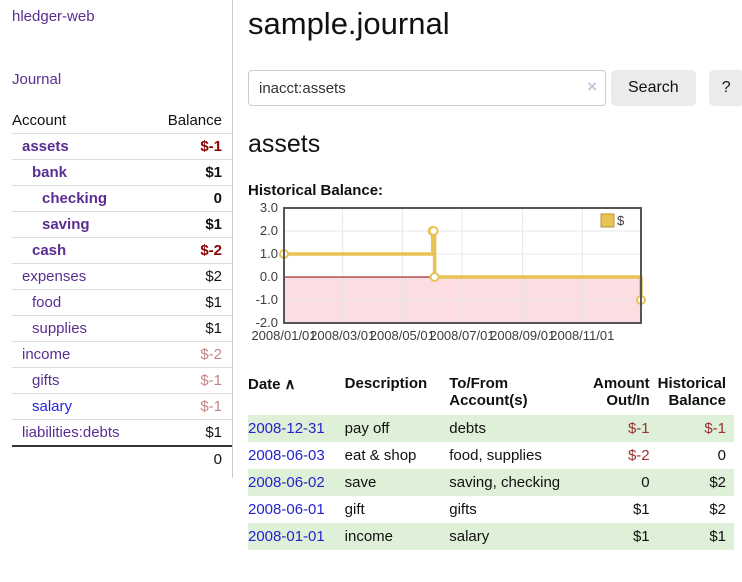 This screenshot has width=742, height=582. Describe the element at coordinates (52, 406) in the screenshot. I see `account-link-salary: salary` at that location.